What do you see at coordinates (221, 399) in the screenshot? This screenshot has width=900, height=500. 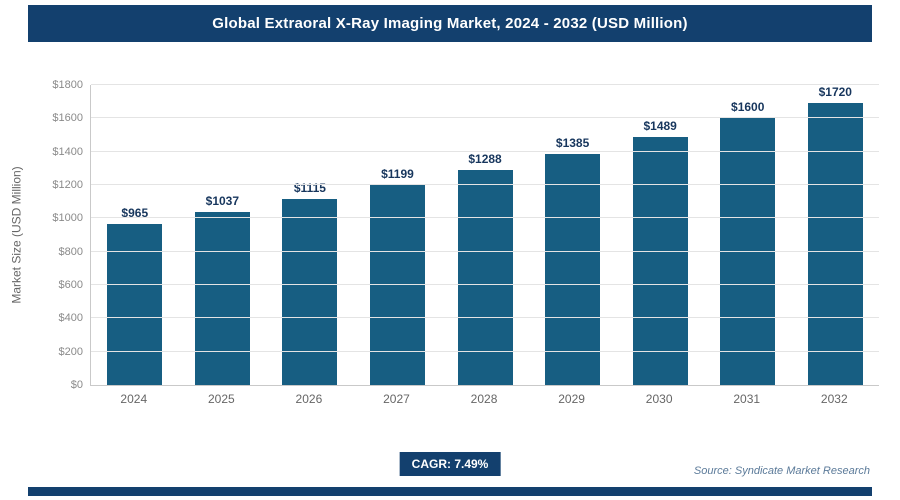 I see `x-axis-label-2025: 2025` at bounding box center [221, 399].